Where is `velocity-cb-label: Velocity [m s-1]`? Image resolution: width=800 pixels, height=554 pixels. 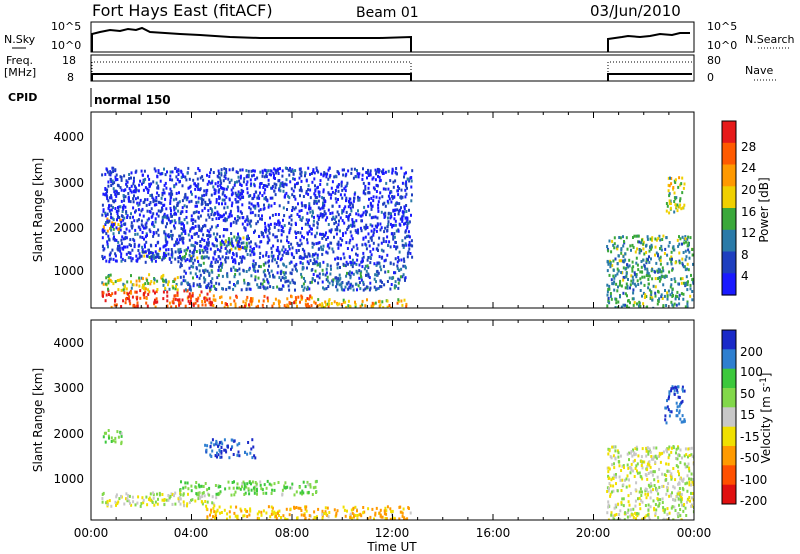 velocity-cb-label: Velocity [m s-1] is located at coordinates (766, 418).